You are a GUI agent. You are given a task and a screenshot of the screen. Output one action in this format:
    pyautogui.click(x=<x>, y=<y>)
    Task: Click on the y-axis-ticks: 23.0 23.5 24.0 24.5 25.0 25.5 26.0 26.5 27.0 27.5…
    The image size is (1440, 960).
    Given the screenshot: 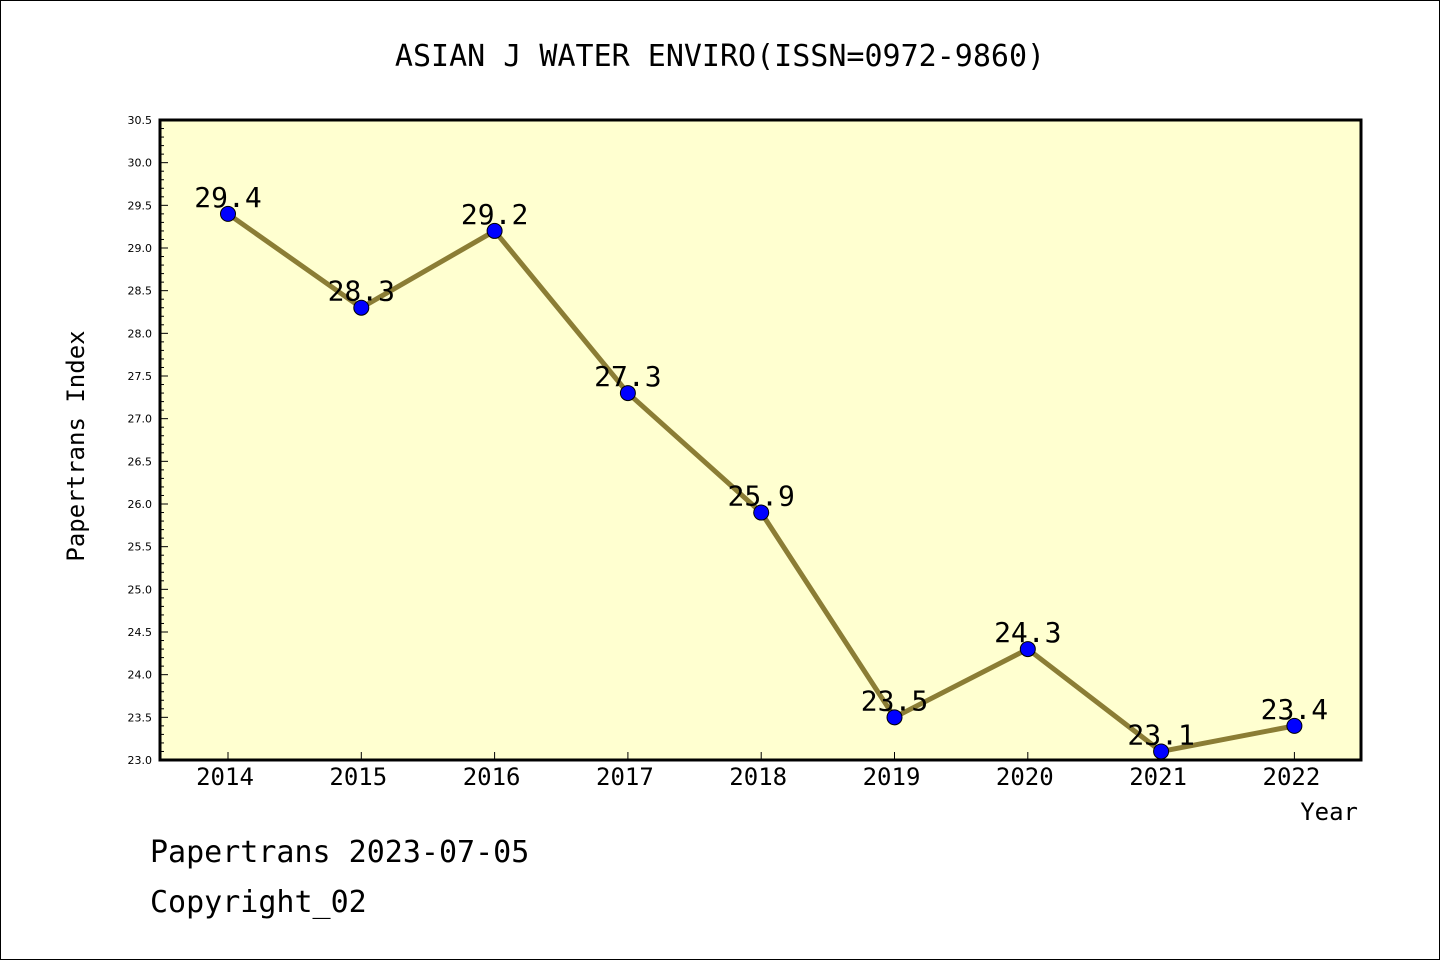 What is the action you would take?
    pyautogui.click(x=148, y=440)
    